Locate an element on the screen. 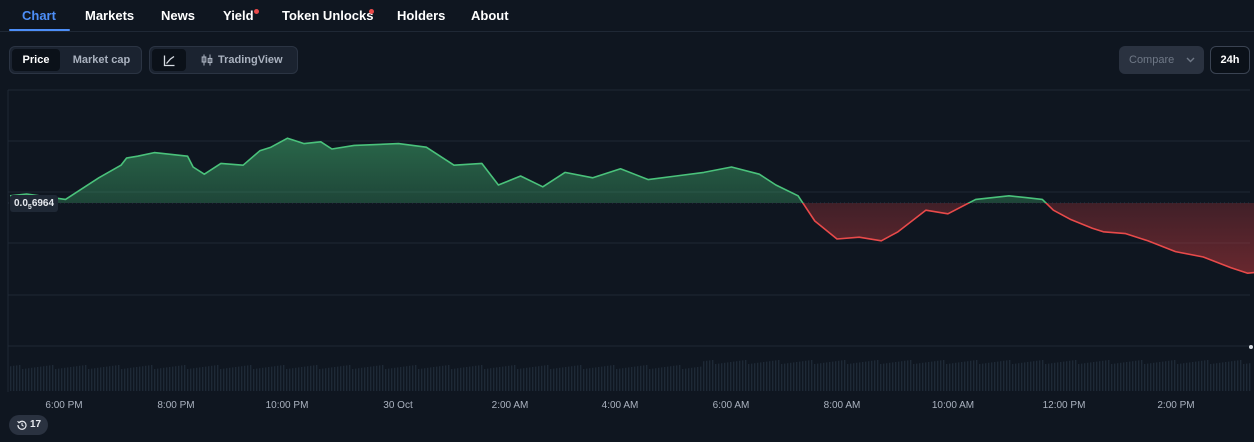 Image resolution: width=1254 pixels, height=442 pixels. price-line-up is located at coordinates (528, 170).